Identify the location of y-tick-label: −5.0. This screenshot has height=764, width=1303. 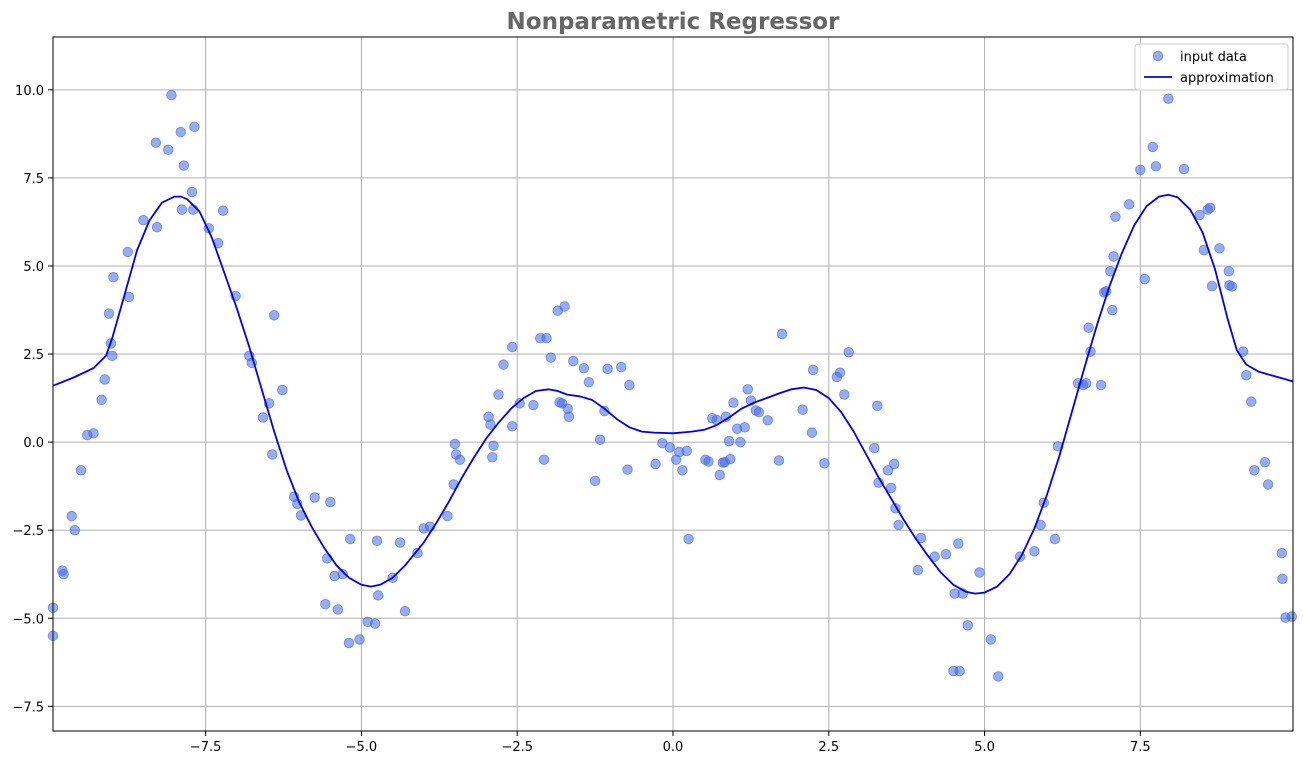
(28, 619).